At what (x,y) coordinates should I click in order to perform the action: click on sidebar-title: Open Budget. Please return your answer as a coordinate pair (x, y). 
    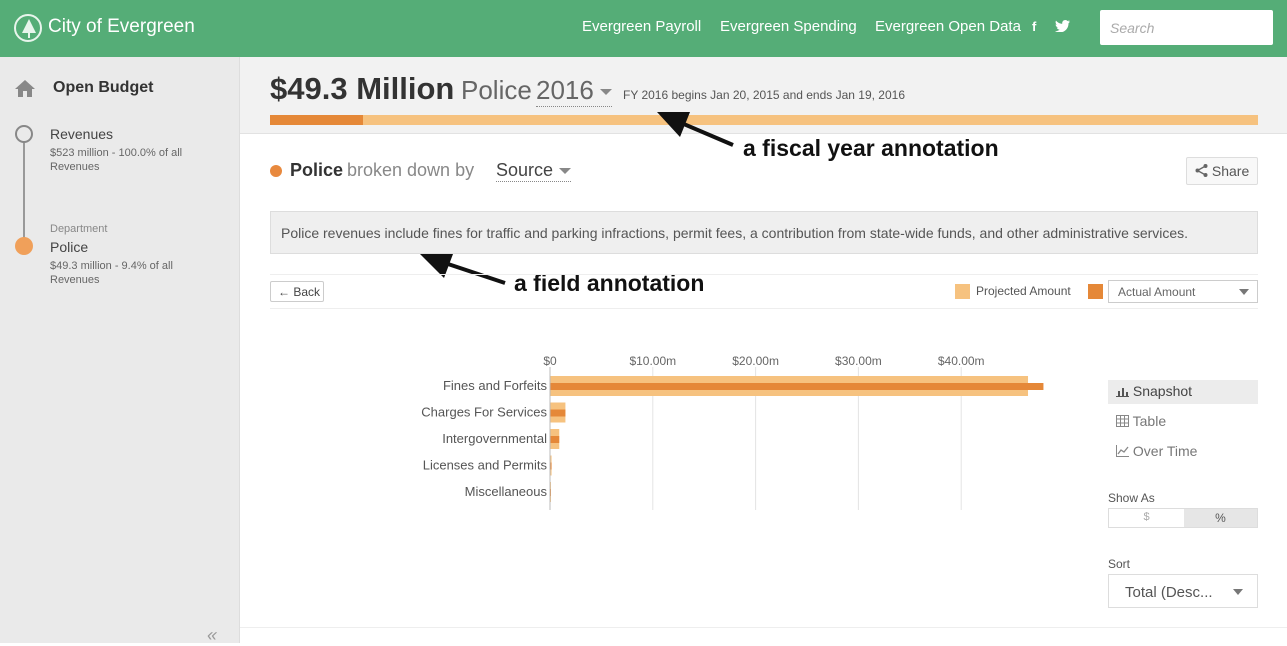
    Looking at the image, I should click on (103, 87).